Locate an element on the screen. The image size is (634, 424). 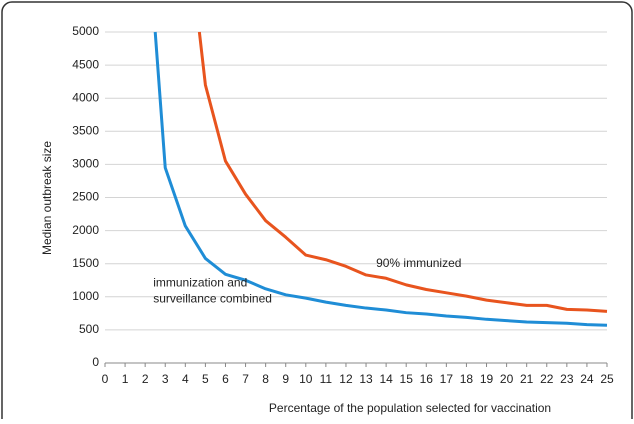
y-tick-label: 4500 is located at coordinates (85, 64).